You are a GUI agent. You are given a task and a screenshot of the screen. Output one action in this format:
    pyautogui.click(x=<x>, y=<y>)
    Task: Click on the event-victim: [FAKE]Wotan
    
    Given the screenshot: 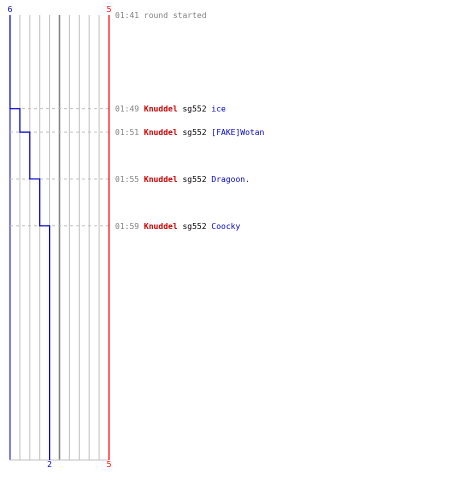 What is the action you would take?
    pyautogui.click(x=237, y=132)
    